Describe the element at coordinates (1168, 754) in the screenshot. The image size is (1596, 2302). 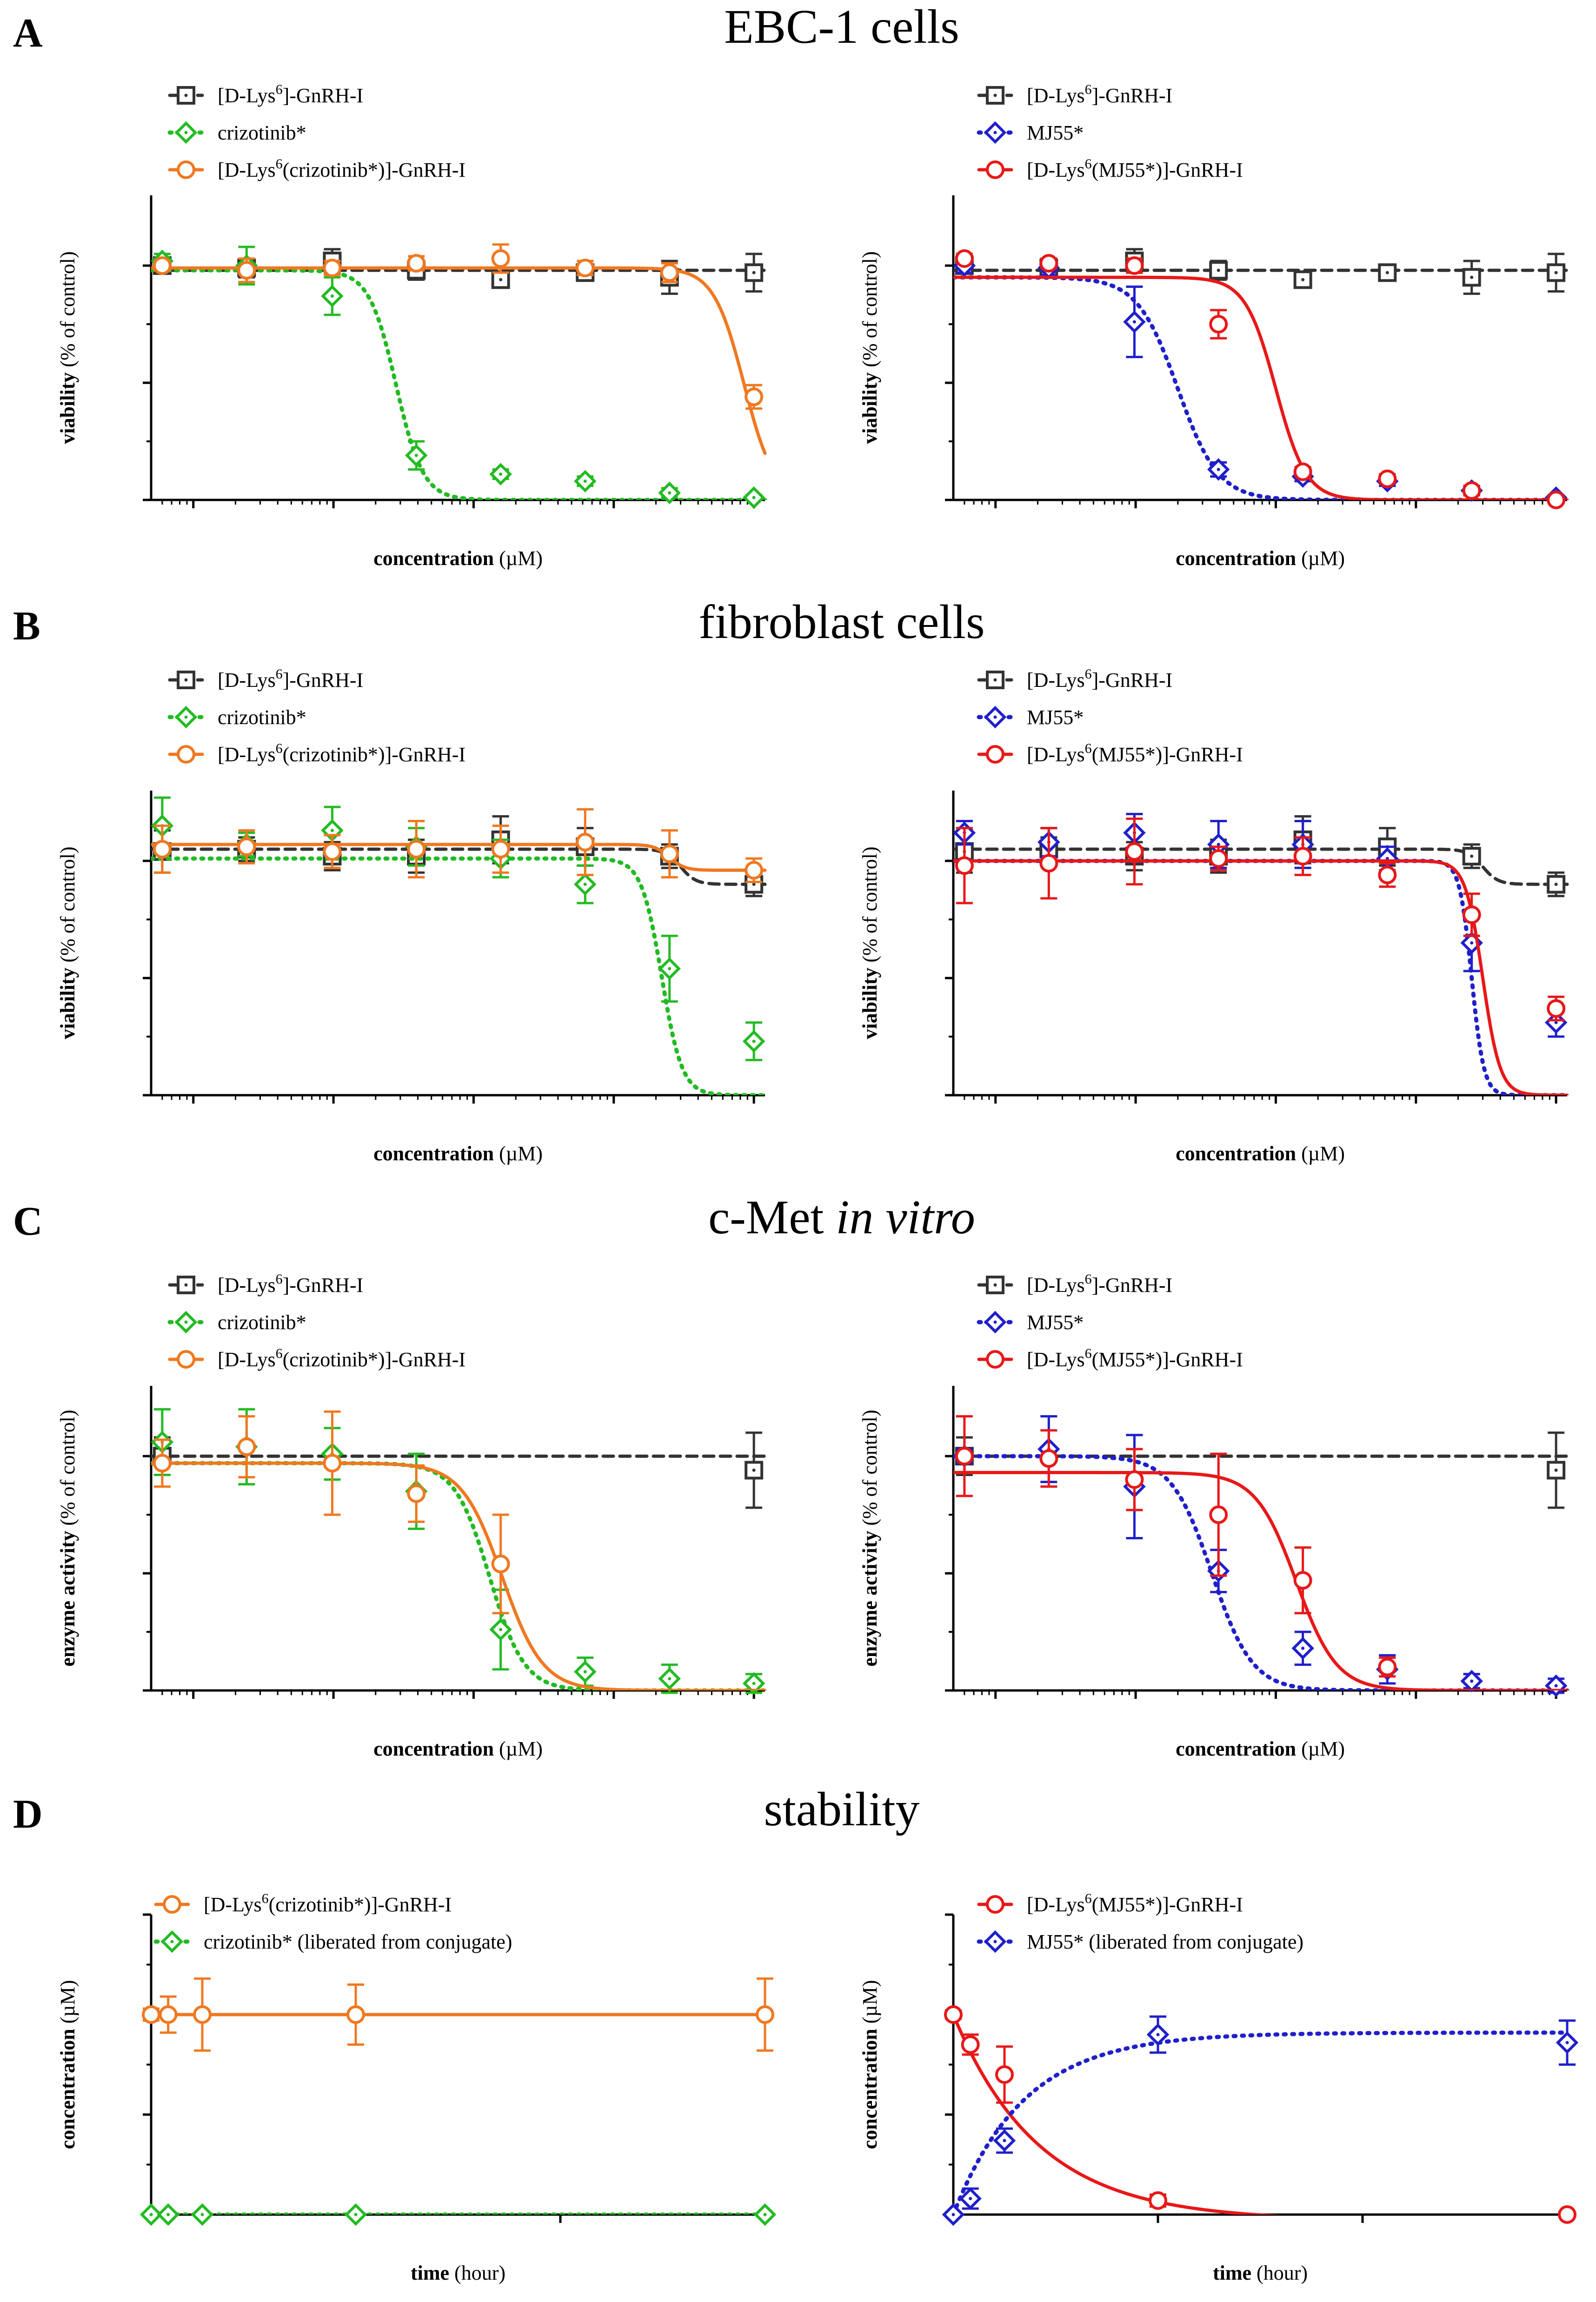
I see `legend-label-rest: (MJ55*)]-GnRH-I` at that location.